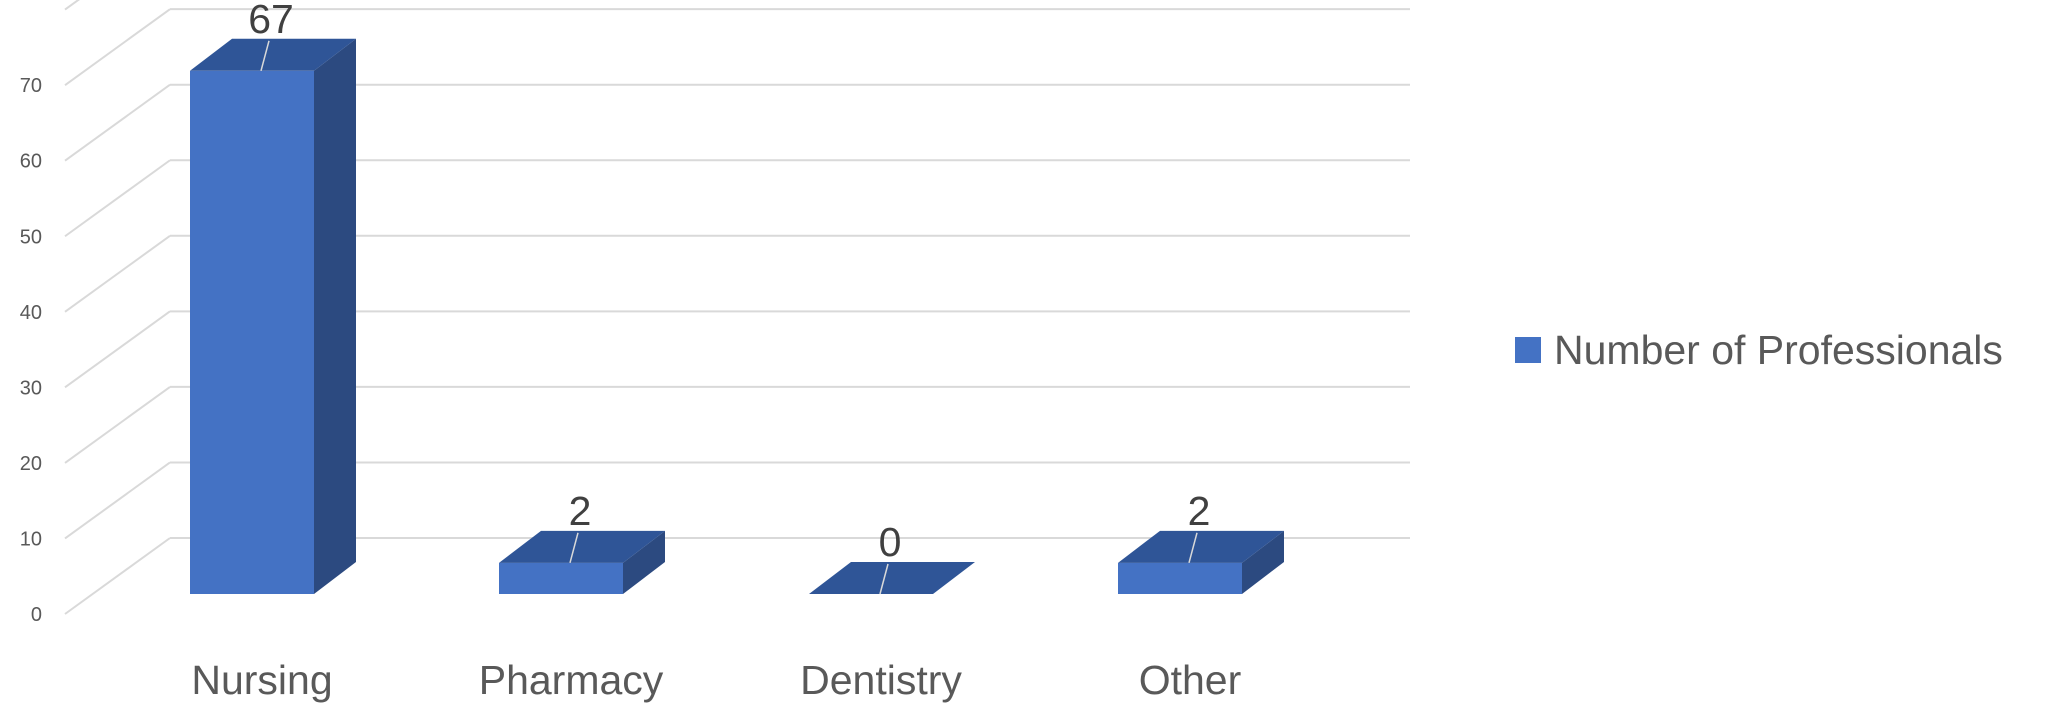 The width and height of the screenshot is (2056, 711). I want to click on legend-label: Number of Professionals, so click(1778, 350).